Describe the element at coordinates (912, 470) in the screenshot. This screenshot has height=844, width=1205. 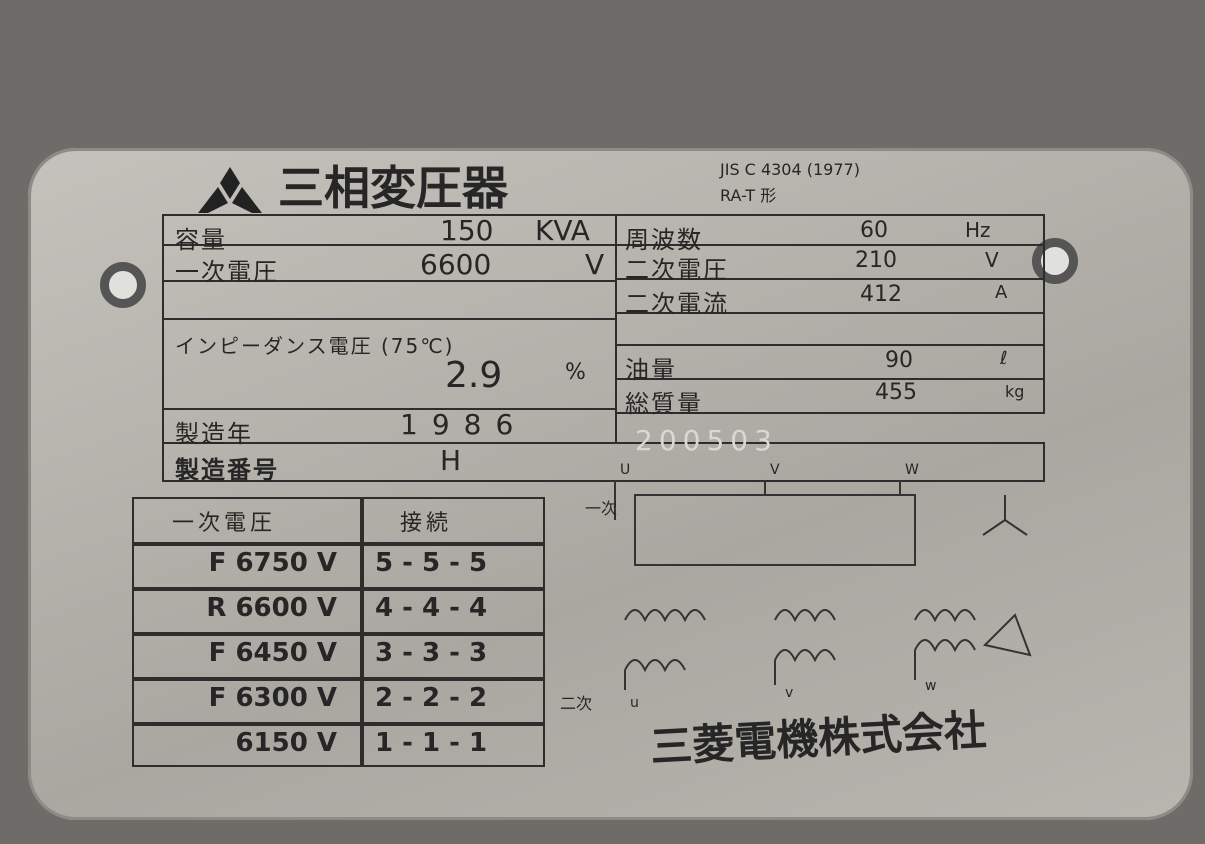
I see `terminal: W` at that location.